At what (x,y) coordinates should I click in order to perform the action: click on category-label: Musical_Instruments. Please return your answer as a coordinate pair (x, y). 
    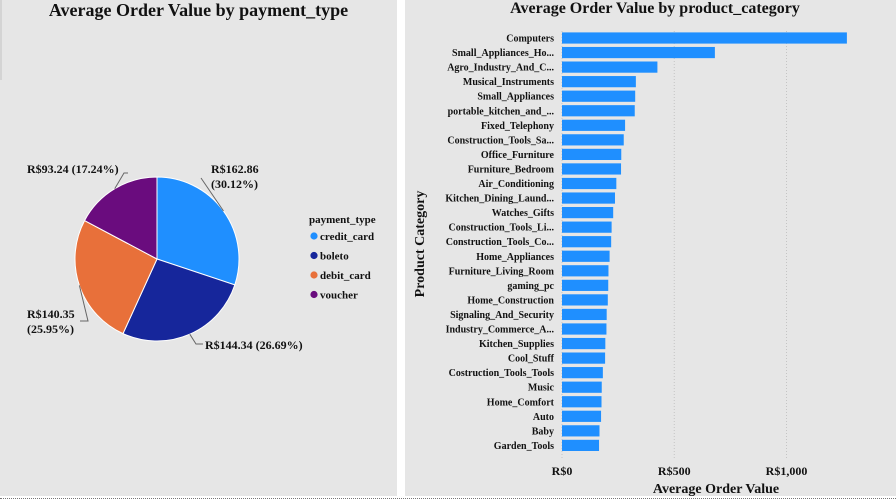
    Looking at the image, I should click on (508, 82).